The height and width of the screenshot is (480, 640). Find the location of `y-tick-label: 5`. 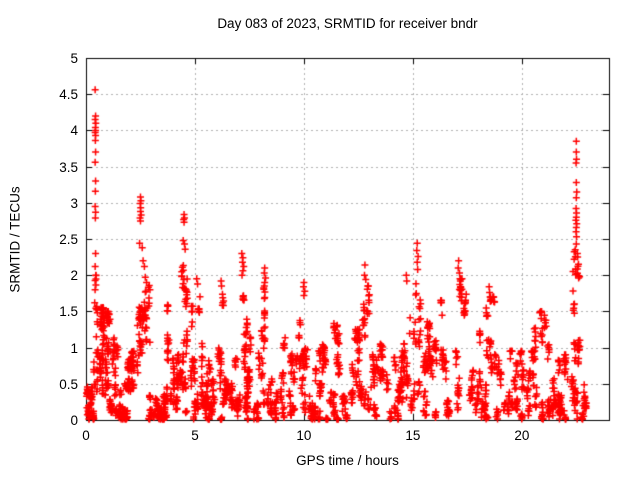

y-tick-label: 5 is located at coordinates (74, 58).